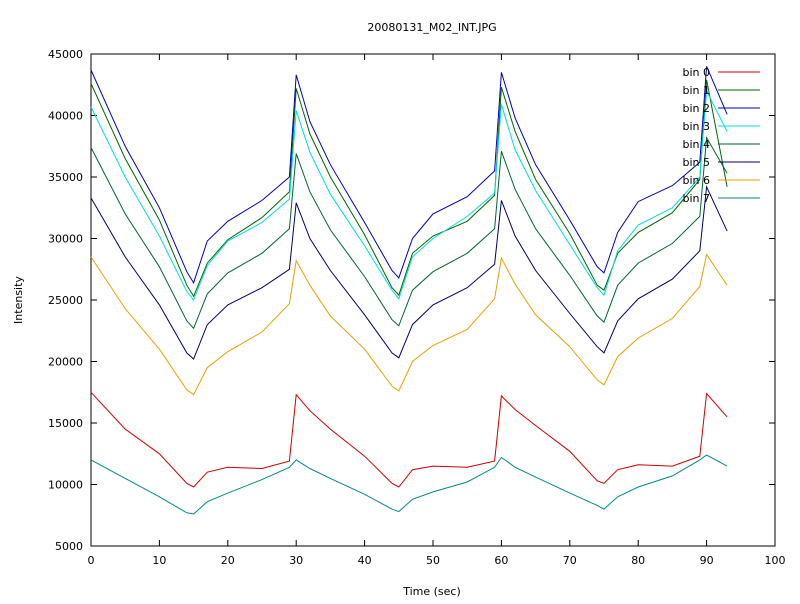 The image size is (800, 604). What do you see at coordinates (501, 560) in the screenshot?
I see `x-tick-label: 60` at bounding box center [501, 560].